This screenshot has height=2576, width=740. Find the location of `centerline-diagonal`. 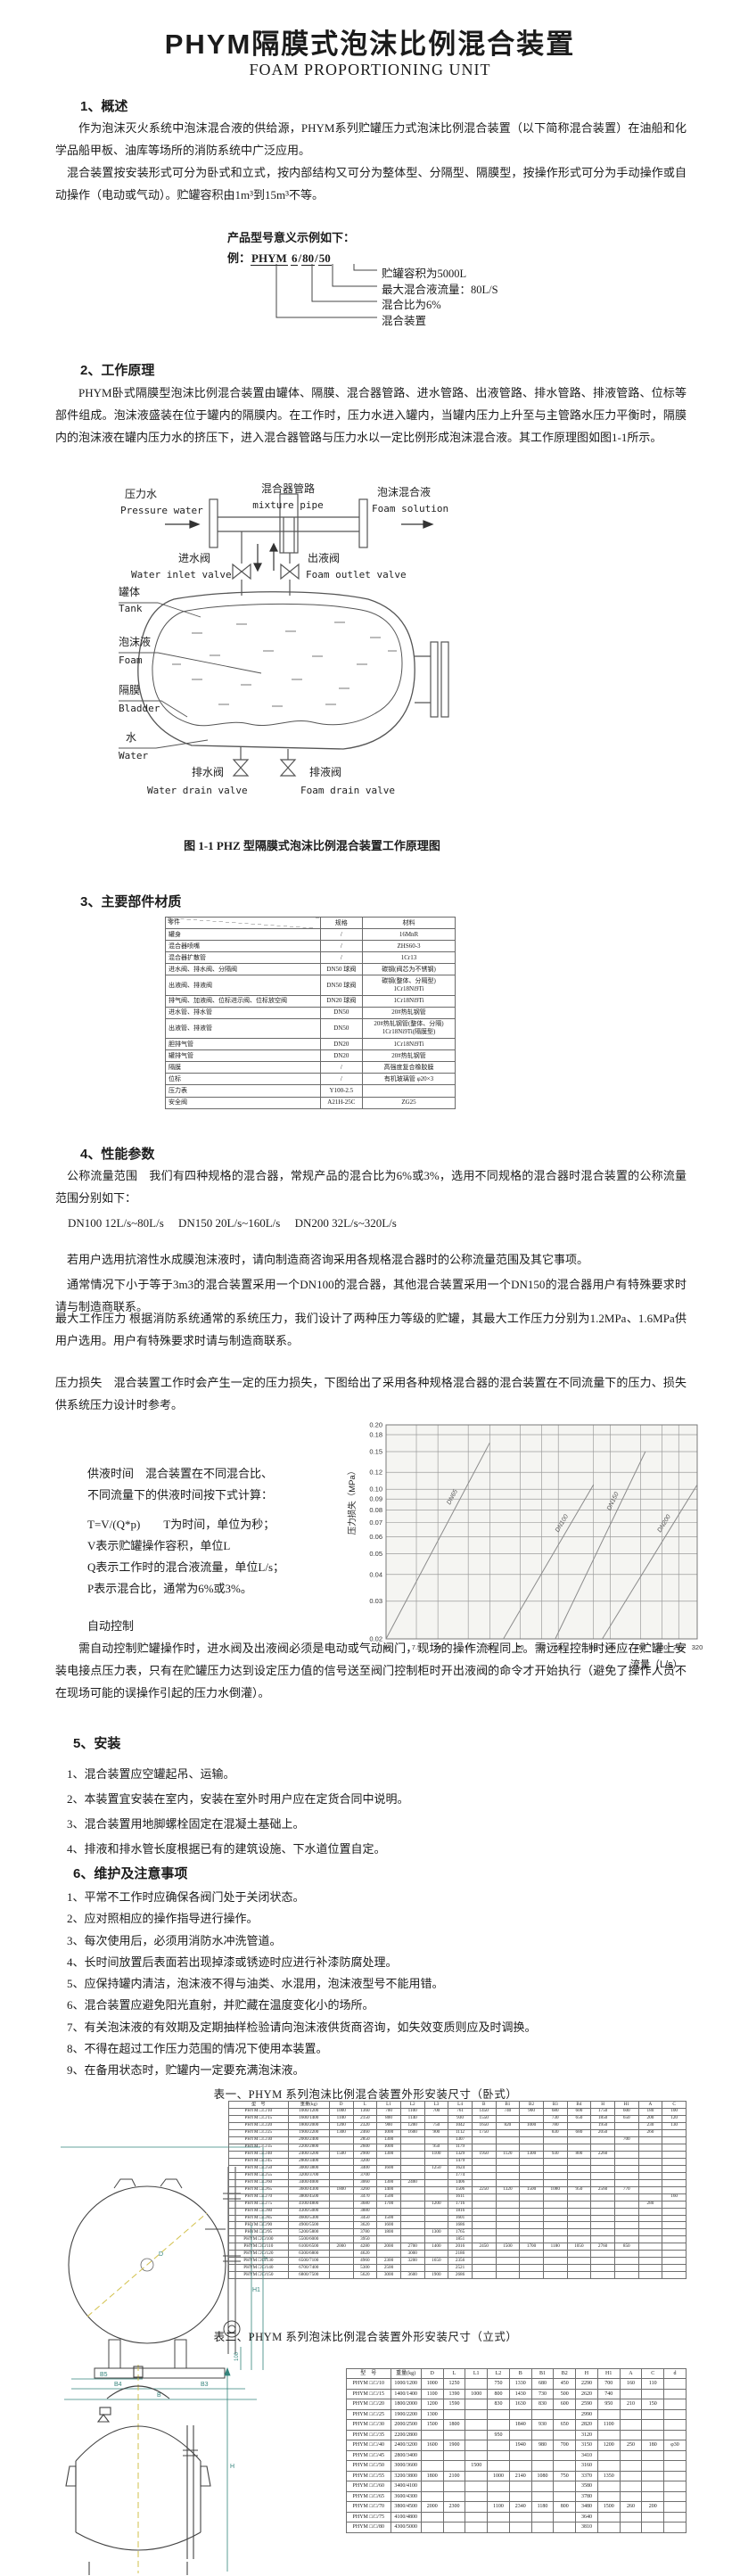

centerline-diagonal is located at coordinates (147, 2264).